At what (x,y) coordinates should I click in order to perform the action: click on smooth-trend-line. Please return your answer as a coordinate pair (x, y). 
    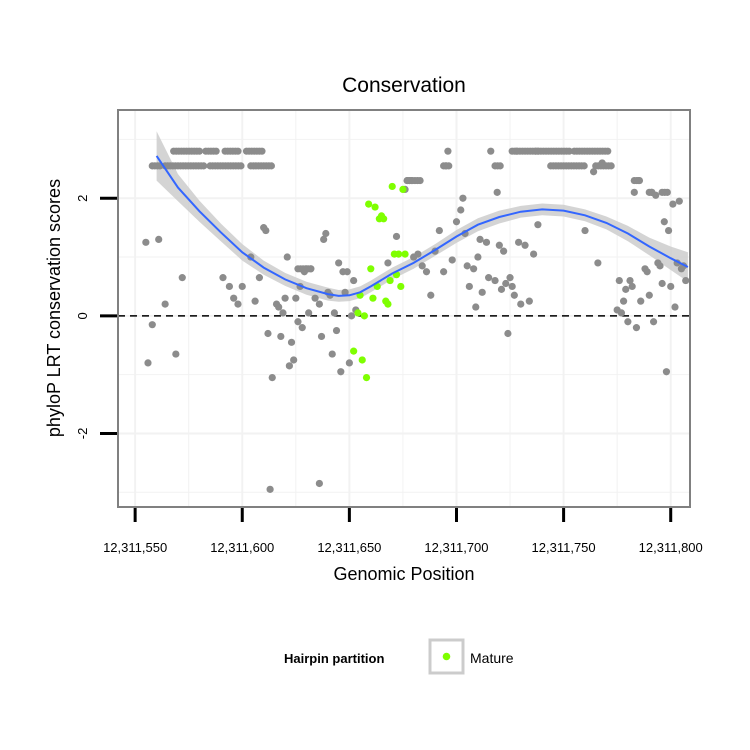
    Looking at the image, I should click on (422, 226).